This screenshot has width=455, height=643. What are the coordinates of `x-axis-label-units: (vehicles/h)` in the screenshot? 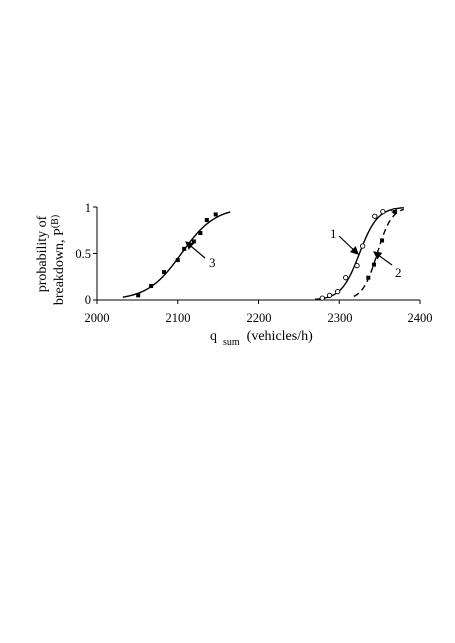 It's located at (280, 336).